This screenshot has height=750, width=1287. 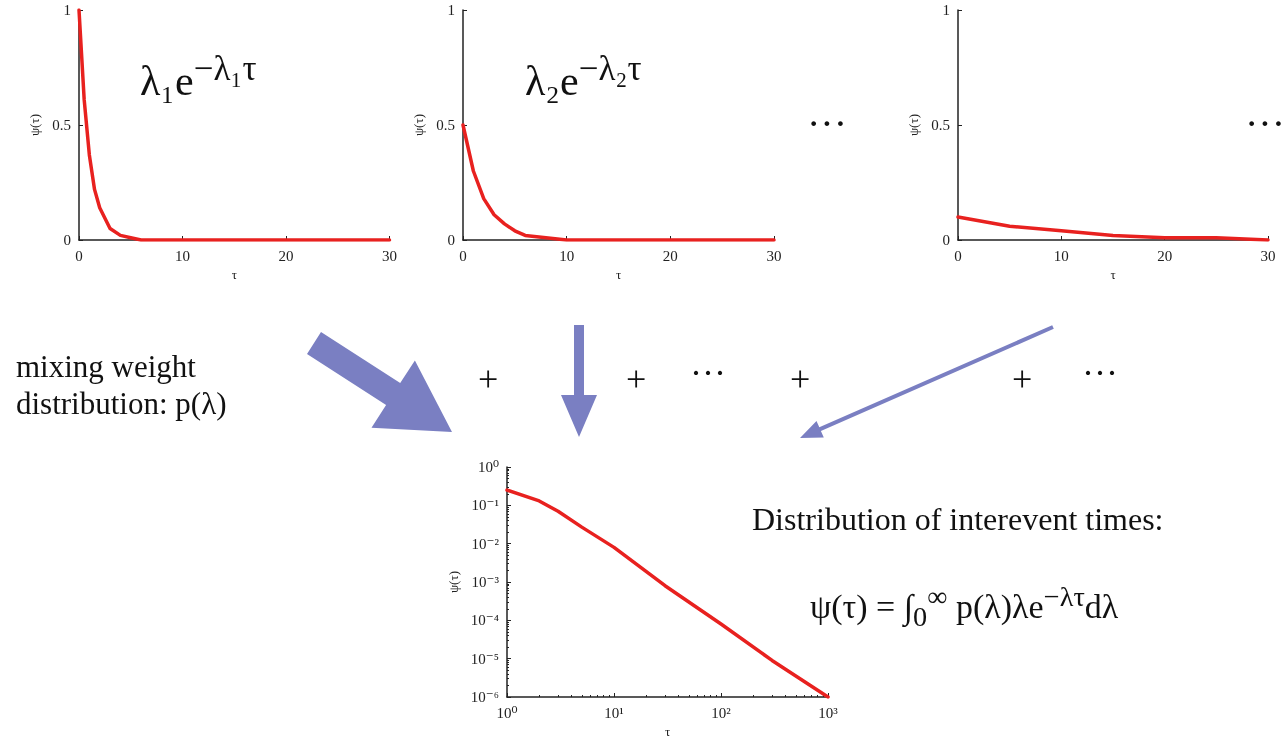 What do you see at coordinates (484, 620) in the screenshot?
I see `y-tick-label: 10⁻⁴` at bounding box center [484, 620].